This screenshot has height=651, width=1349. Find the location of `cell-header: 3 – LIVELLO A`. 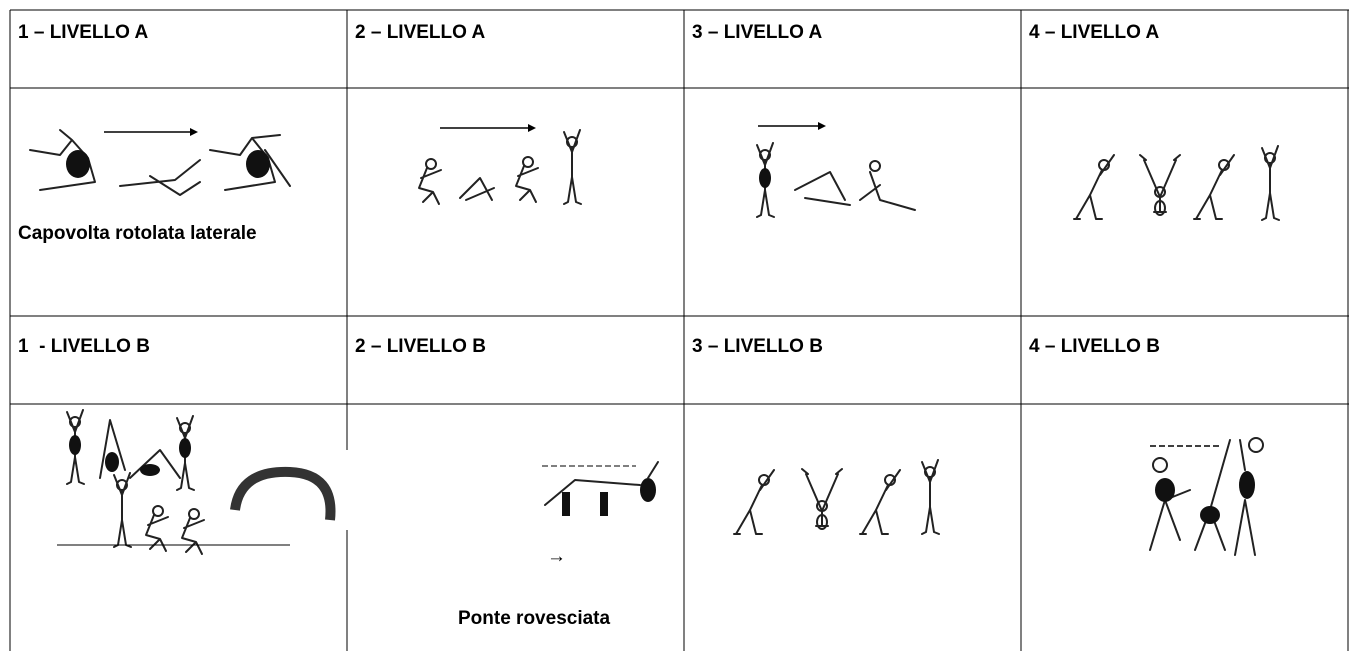

cell-header: 3 – LIVELLO A is located at coordinates (757, 32).